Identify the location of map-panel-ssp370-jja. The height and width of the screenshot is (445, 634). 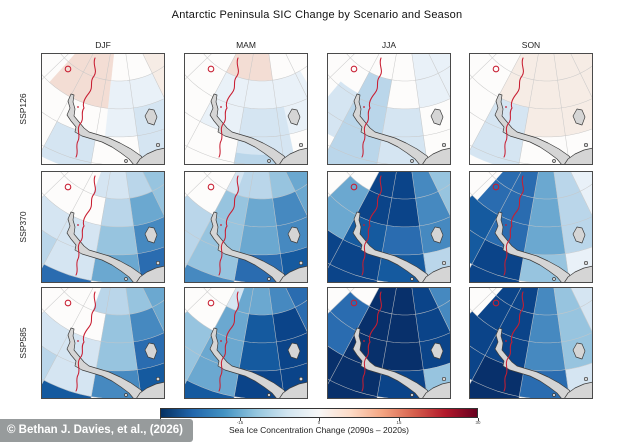
(389, 227).